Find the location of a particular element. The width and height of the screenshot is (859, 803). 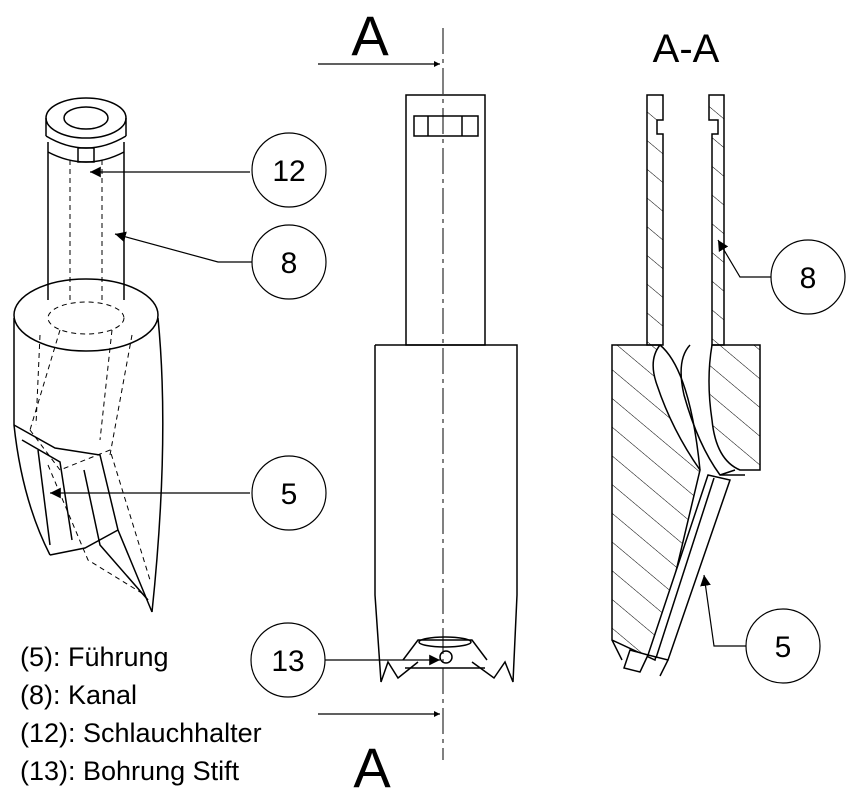

callout-8-section: 8 is located at coordinates (781, 277).